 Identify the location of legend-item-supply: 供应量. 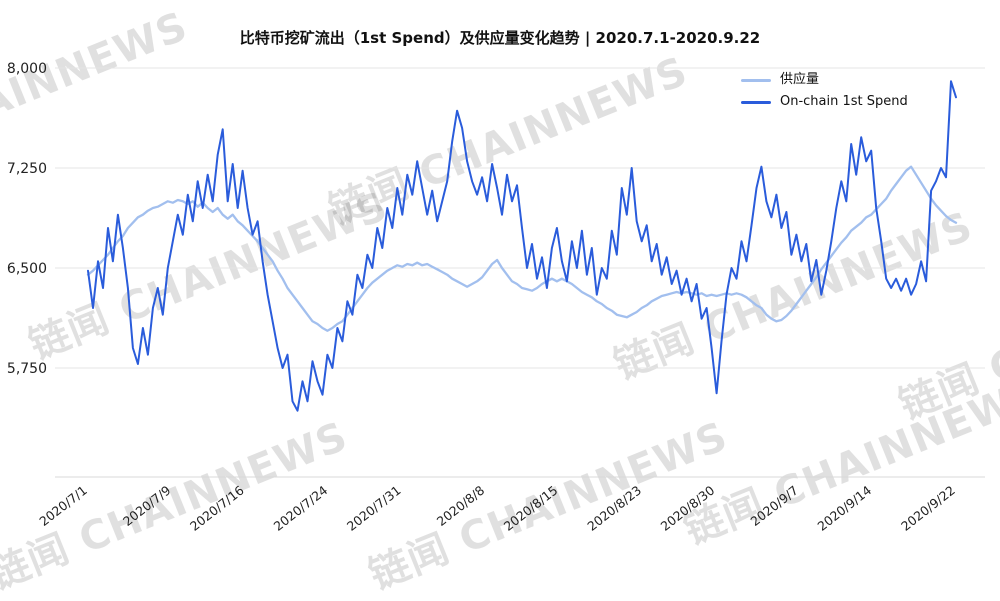
(824, 80).